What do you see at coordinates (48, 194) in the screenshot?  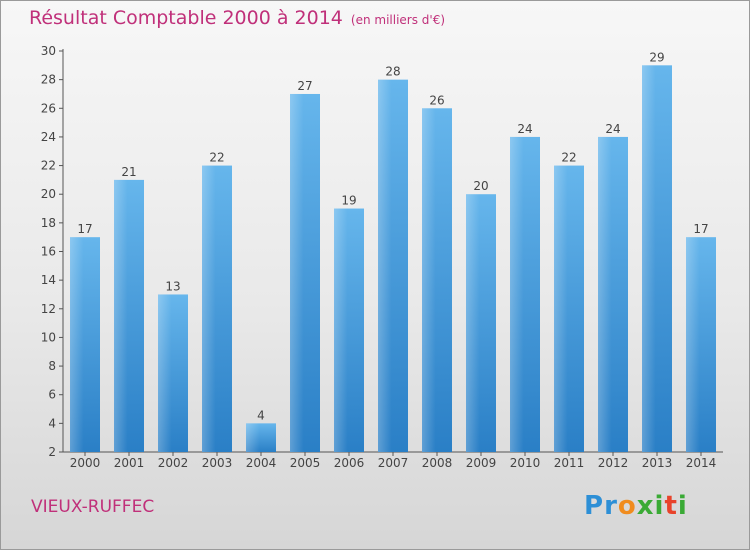 I see `y-tick-label: 20` at bounding box center [48, 194].